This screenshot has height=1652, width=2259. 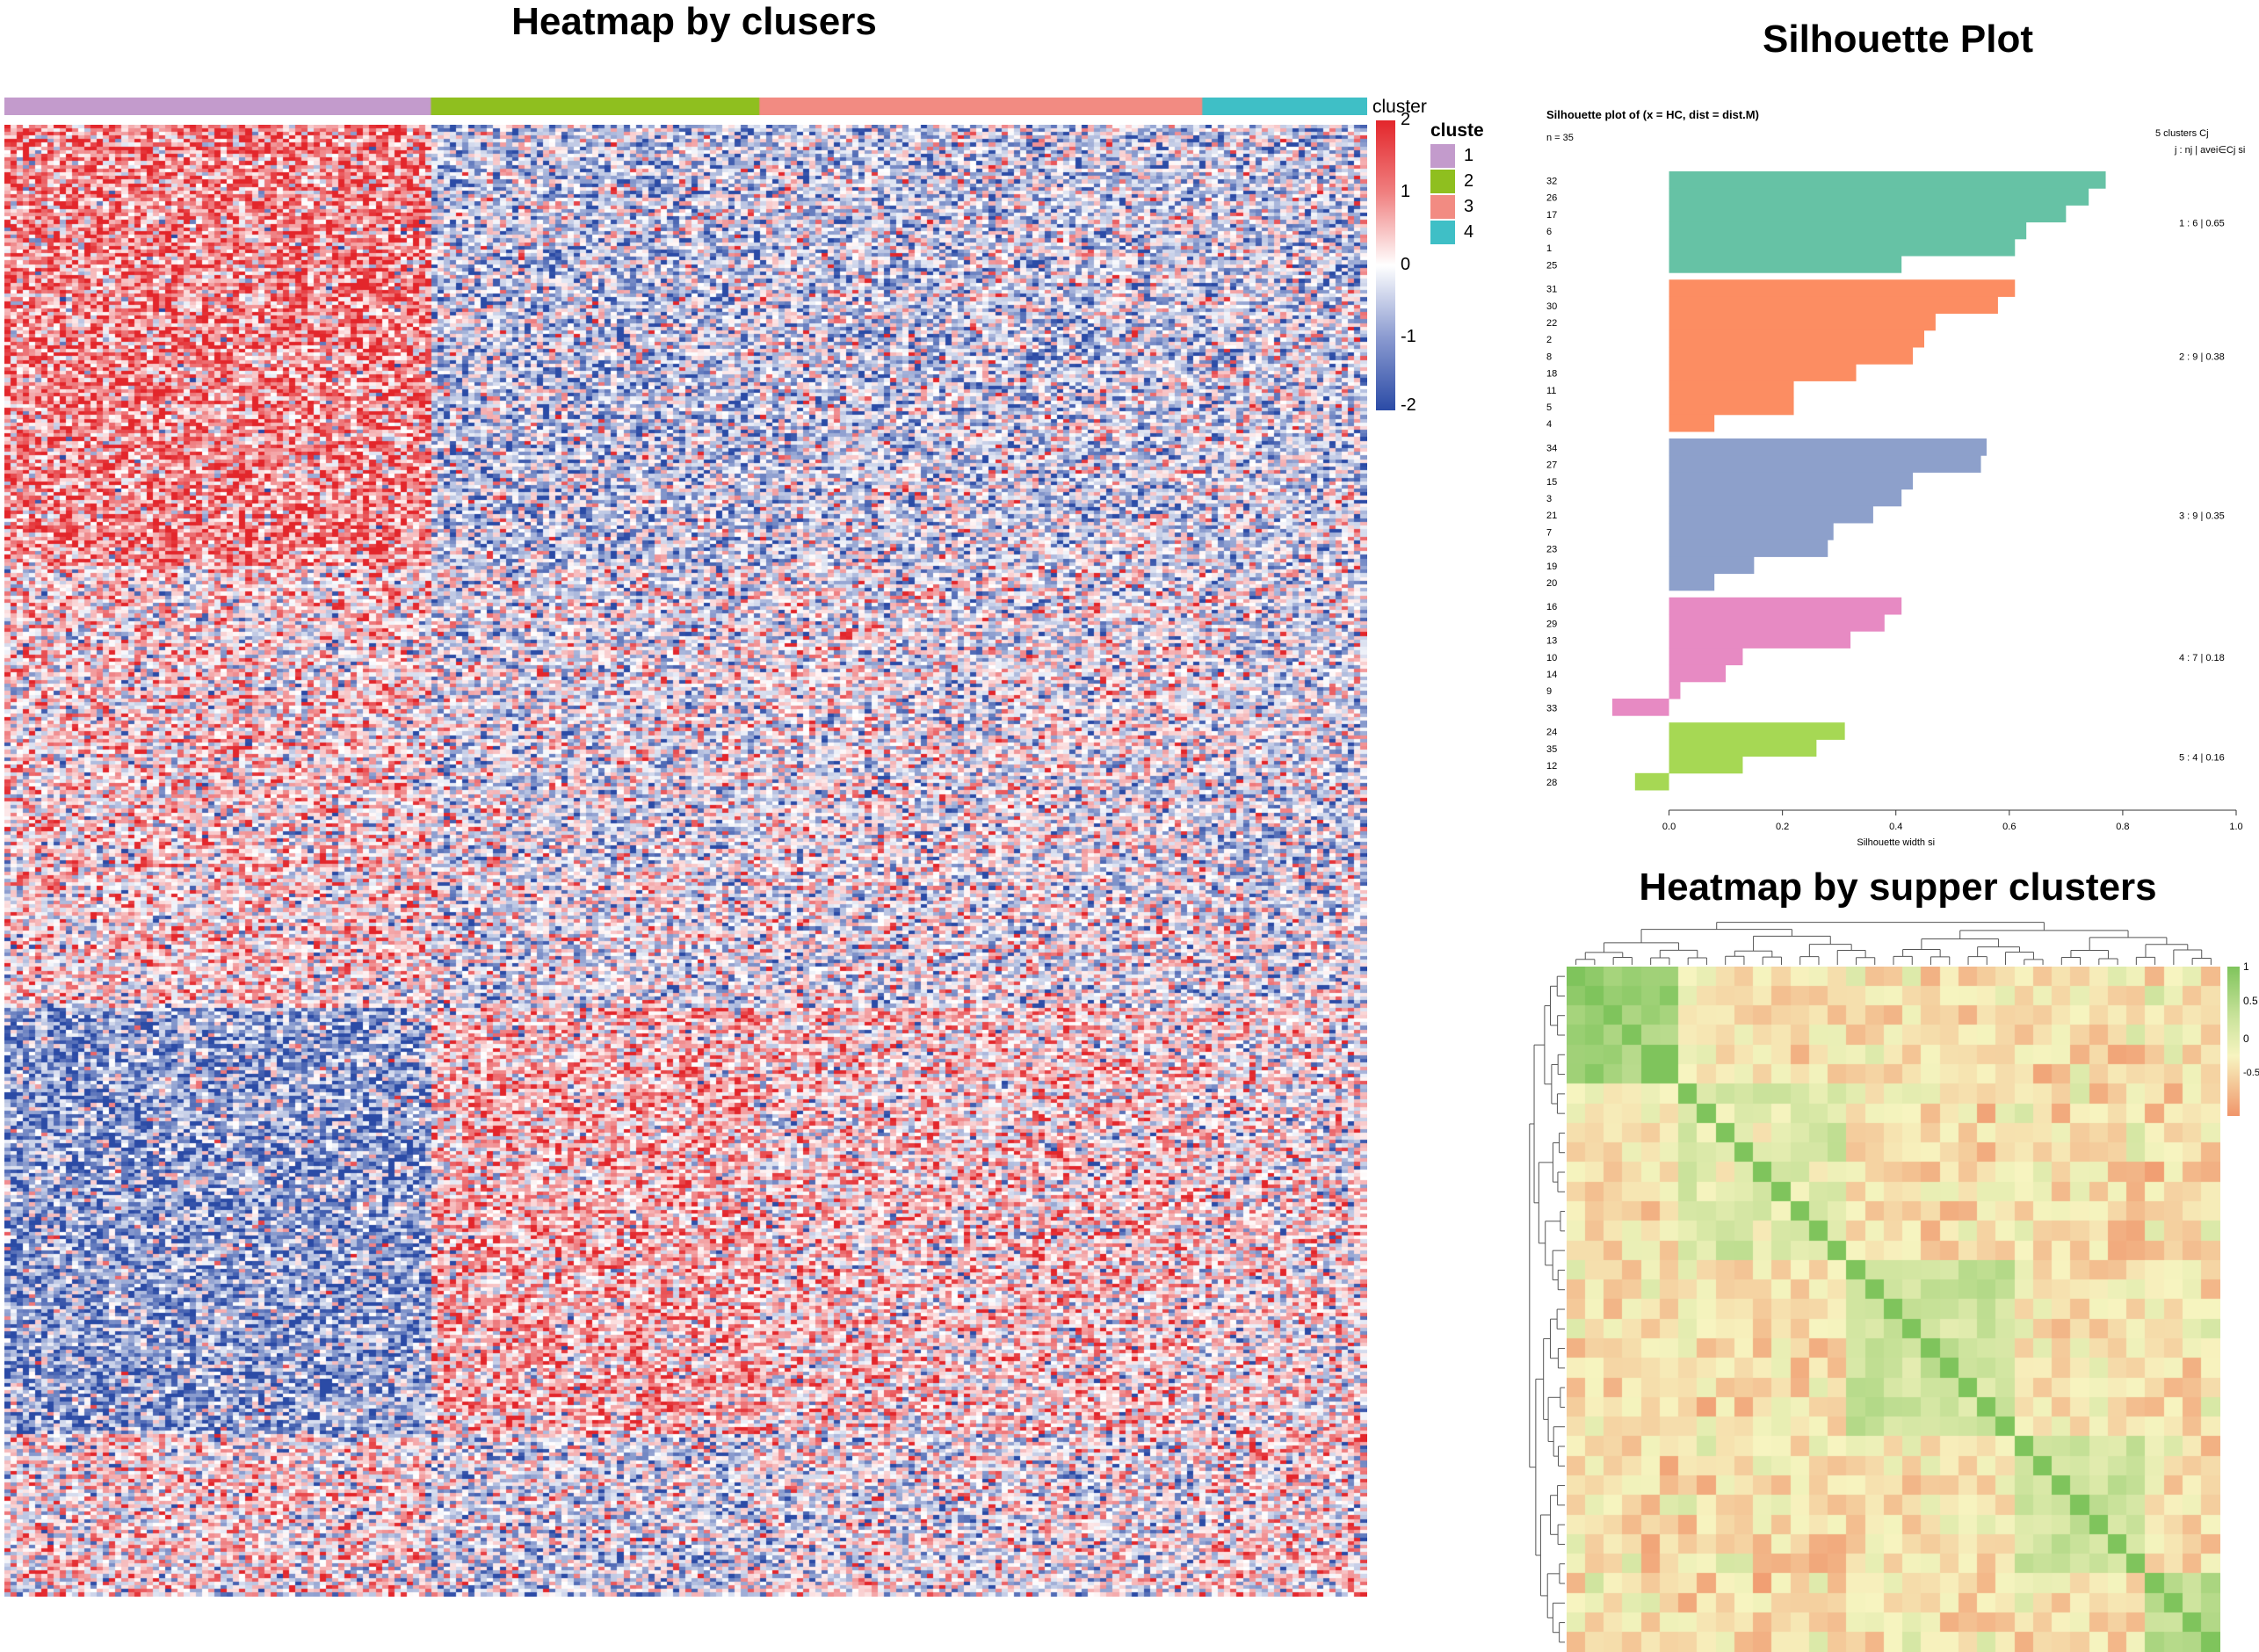 I want to click on cluster-legend-label: 4, so click(x=1469, y=232).